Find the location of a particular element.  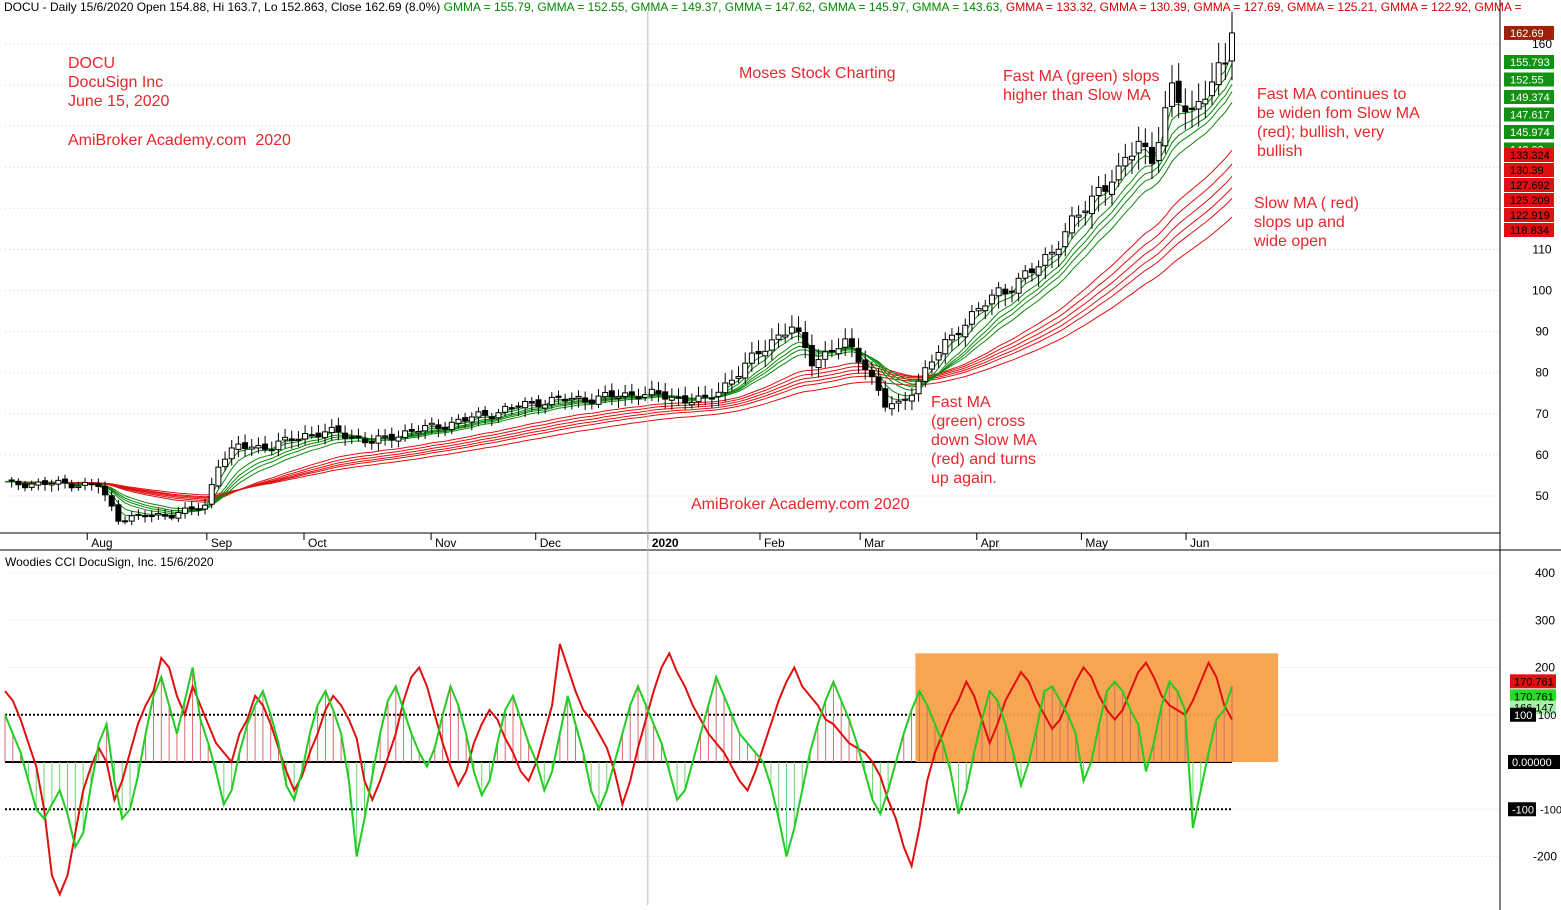

cci-zero-tag: 0.00000 is located at coordinates (1532, 763).